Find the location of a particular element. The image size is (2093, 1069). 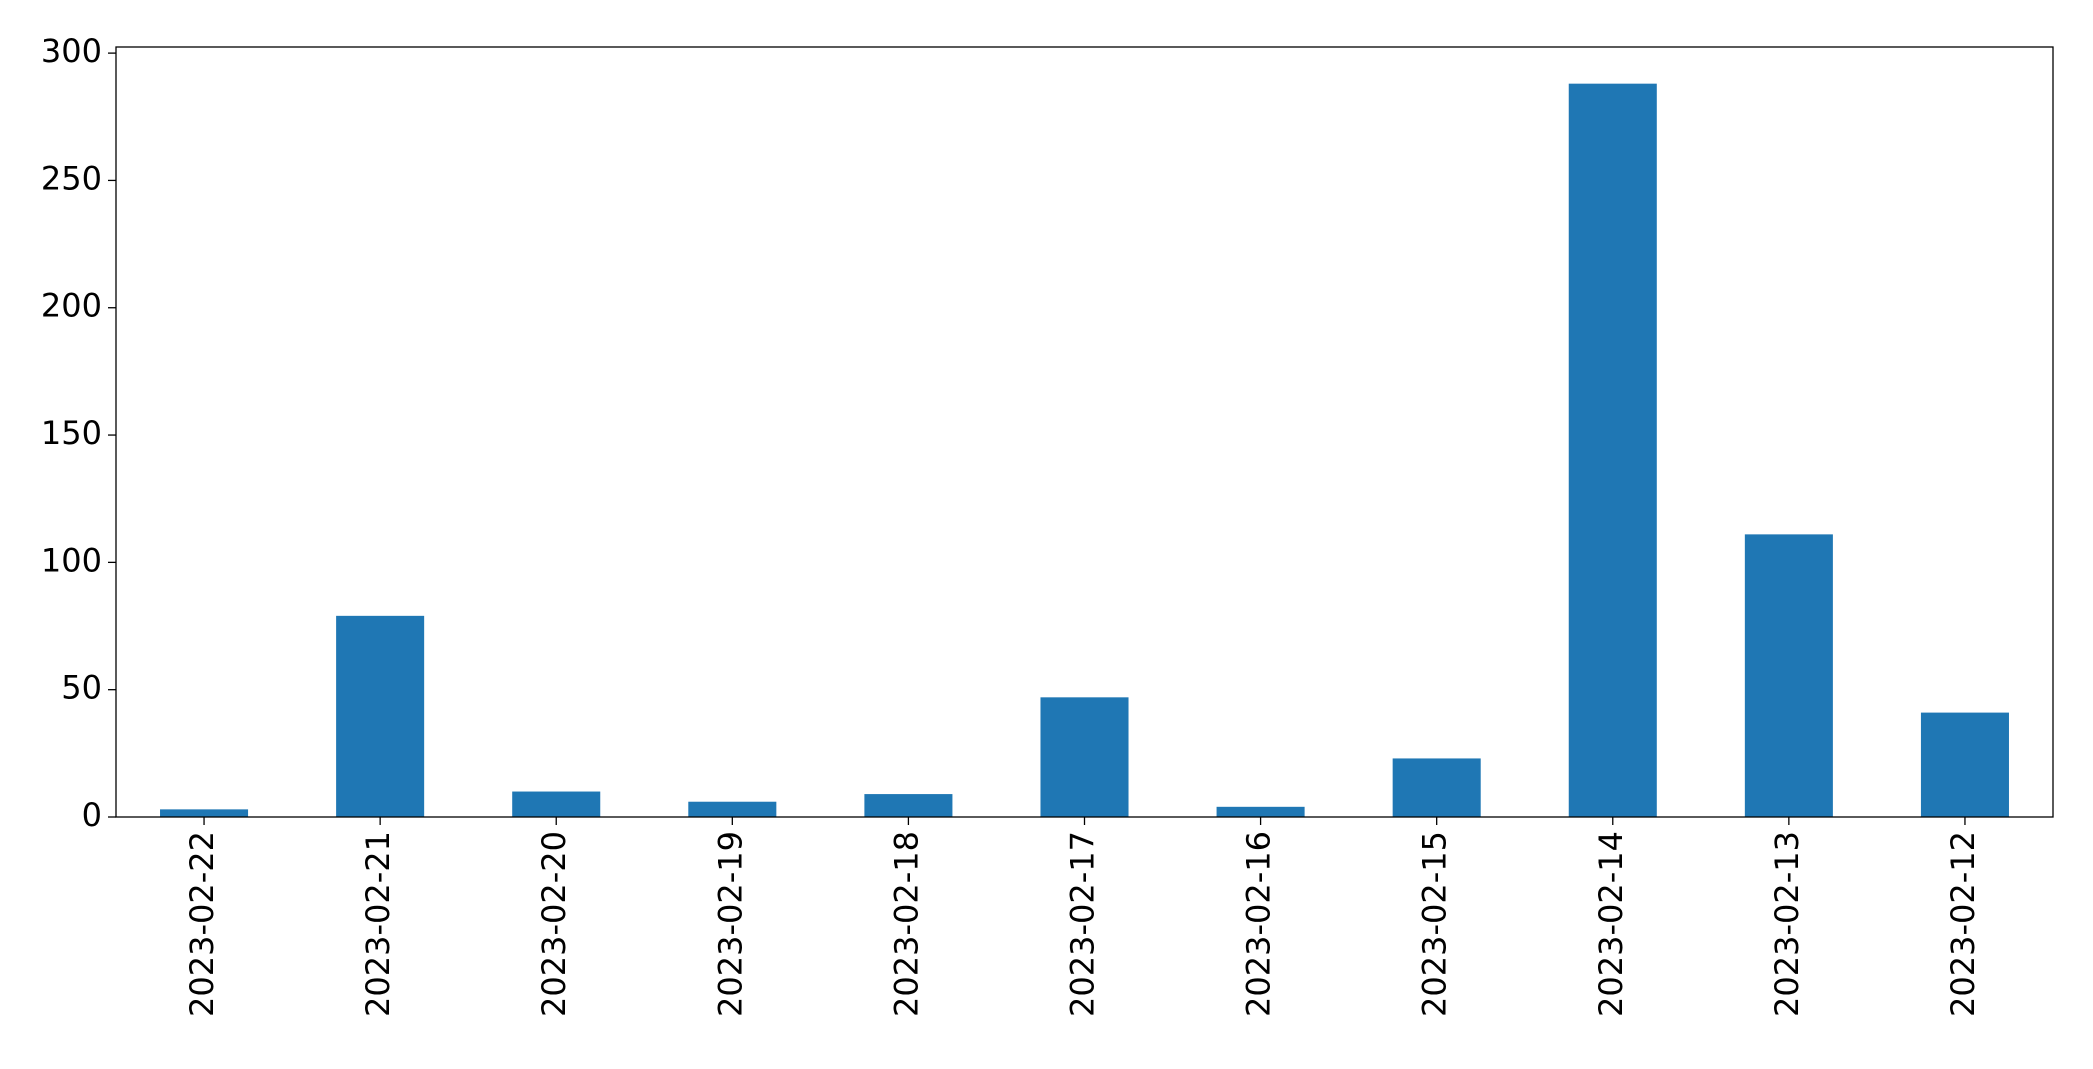

x-tick-label: 2023-02-15 is located at coordinates (1435, 924).